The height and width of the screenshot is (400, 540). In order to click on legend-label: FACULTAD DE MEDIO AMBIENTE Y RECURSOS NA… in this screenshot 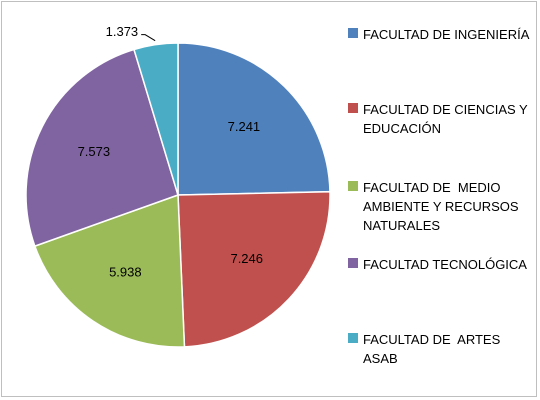, I will do `click(443, 206)`.